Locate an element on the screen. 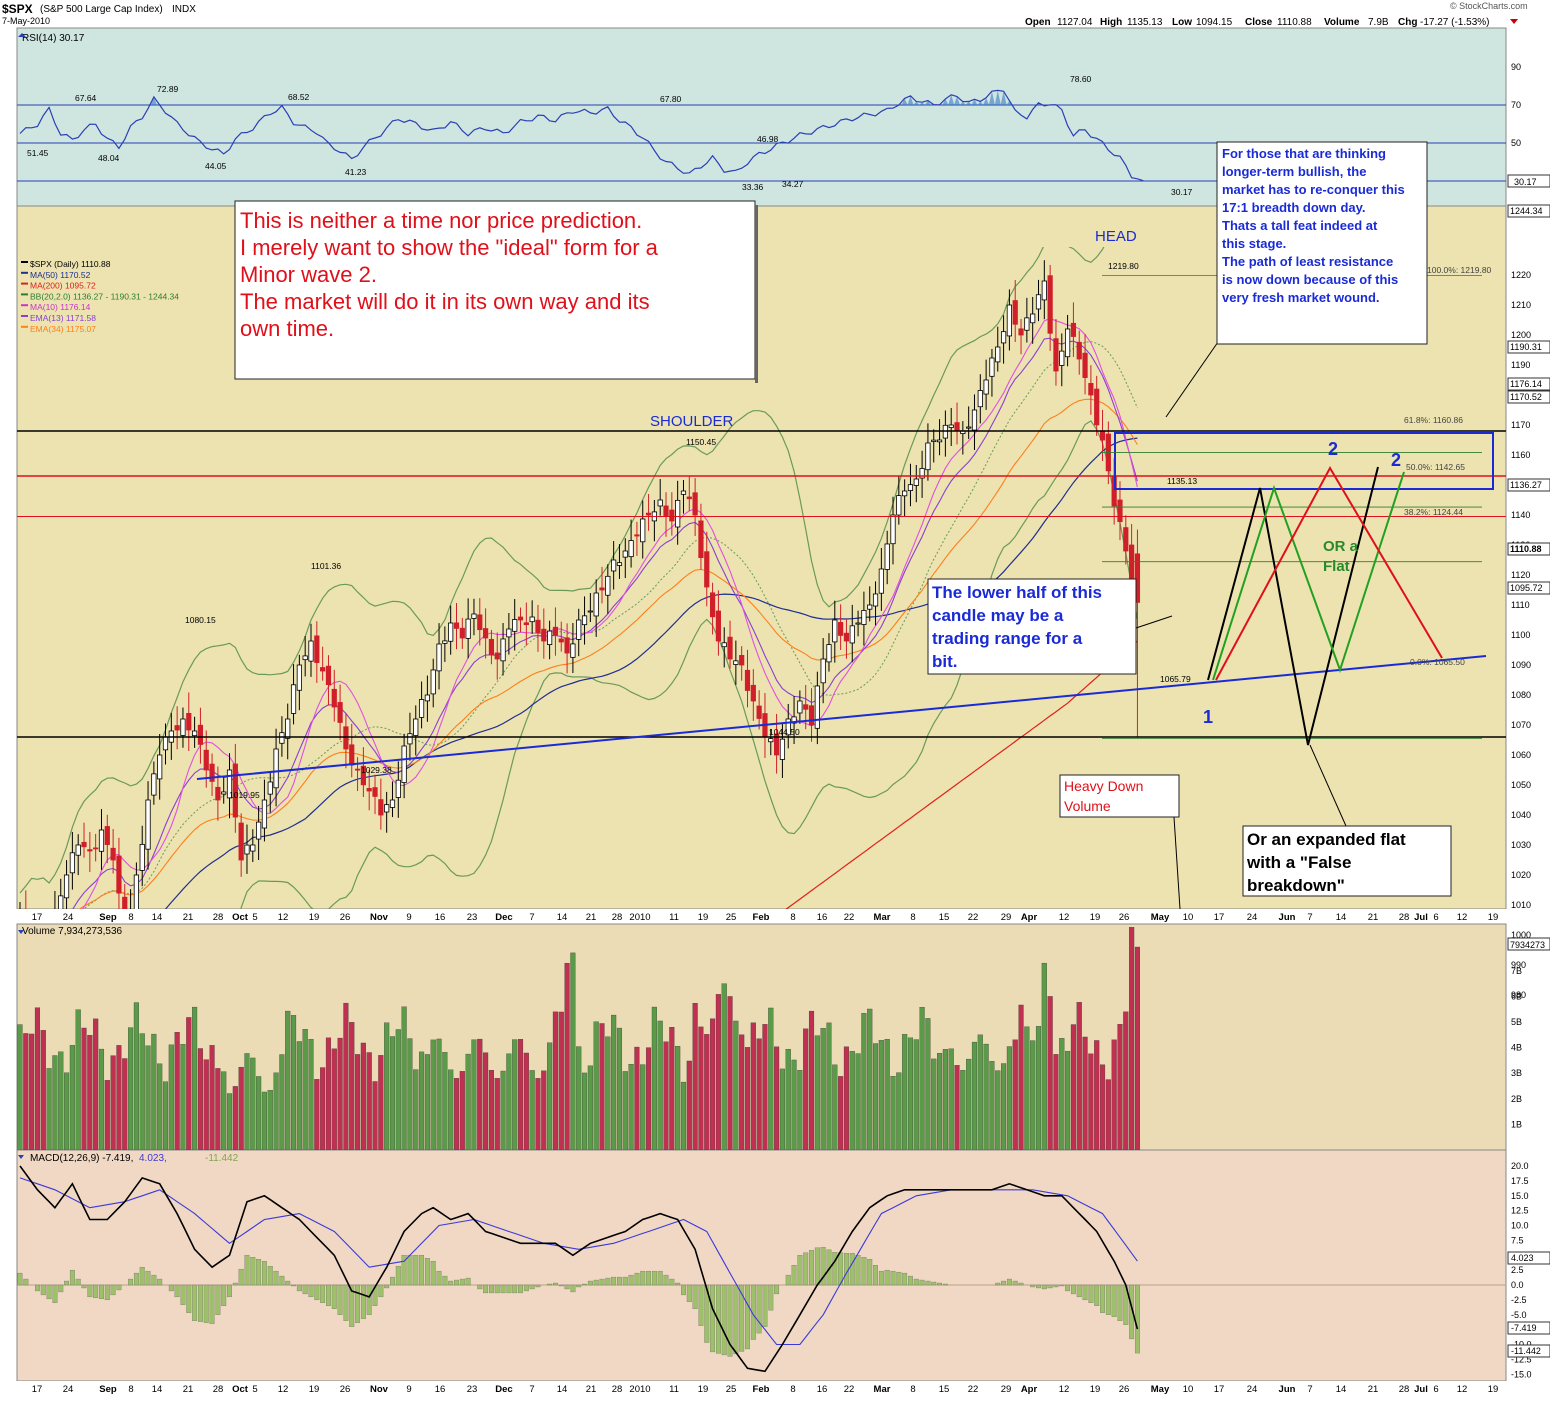  symbol-name: (S&P 500 Large Cap Index) is located at coordinates (101, 9).